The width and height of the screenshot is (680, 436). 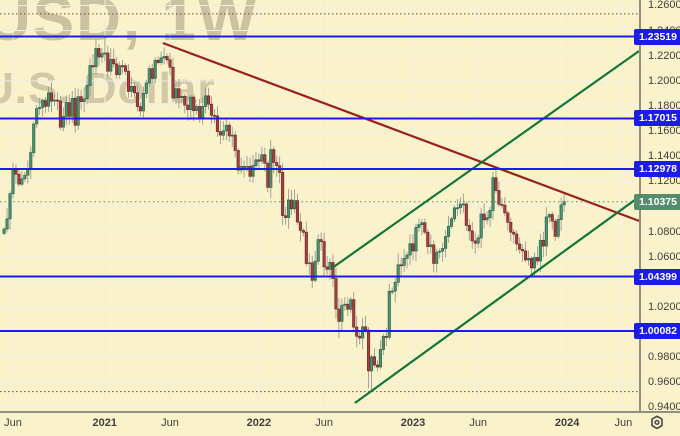 What do you see at coordinates (657, 169) in the screenshot?
I see `level-price-badge: 1.12978` at bounding box center [657, 169].